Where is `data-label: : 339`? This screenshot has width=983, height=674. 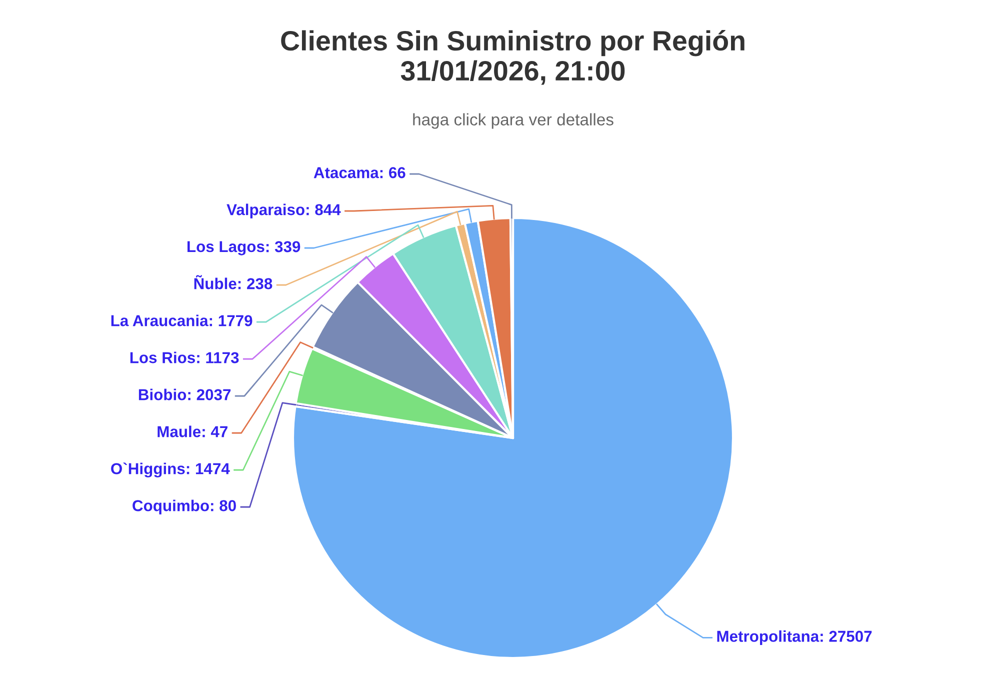
data-label: : 339 is located at coordinates (283, 246).